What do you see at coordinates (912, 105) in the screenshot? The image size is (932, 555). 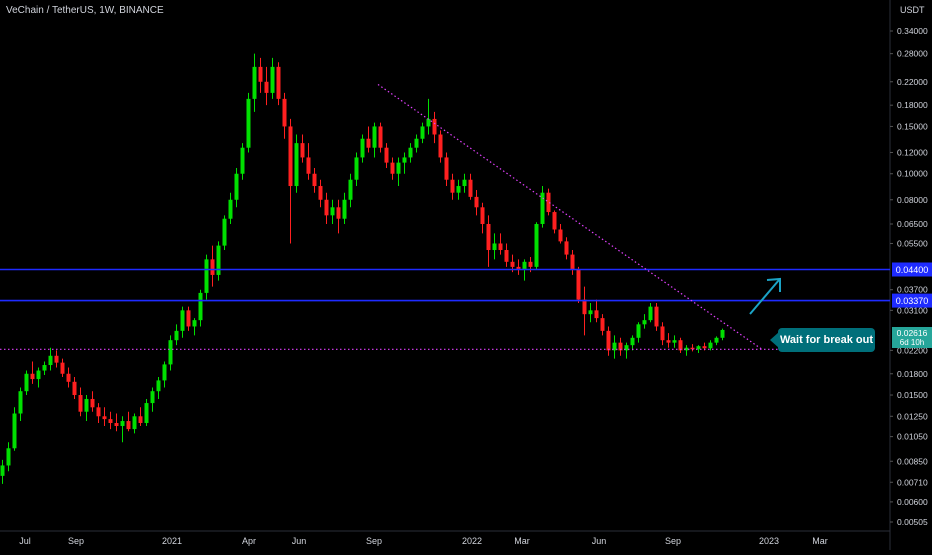 I see `price-tick-label: 0.18000` at bounding box center [912, 105].